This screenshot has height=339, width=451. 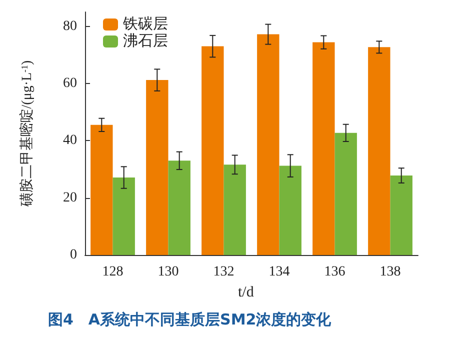 What do you see at coordinates (246, 292) in the screenshot?
I see `x-axis-title: t/d` at bounding box center [246, 292].